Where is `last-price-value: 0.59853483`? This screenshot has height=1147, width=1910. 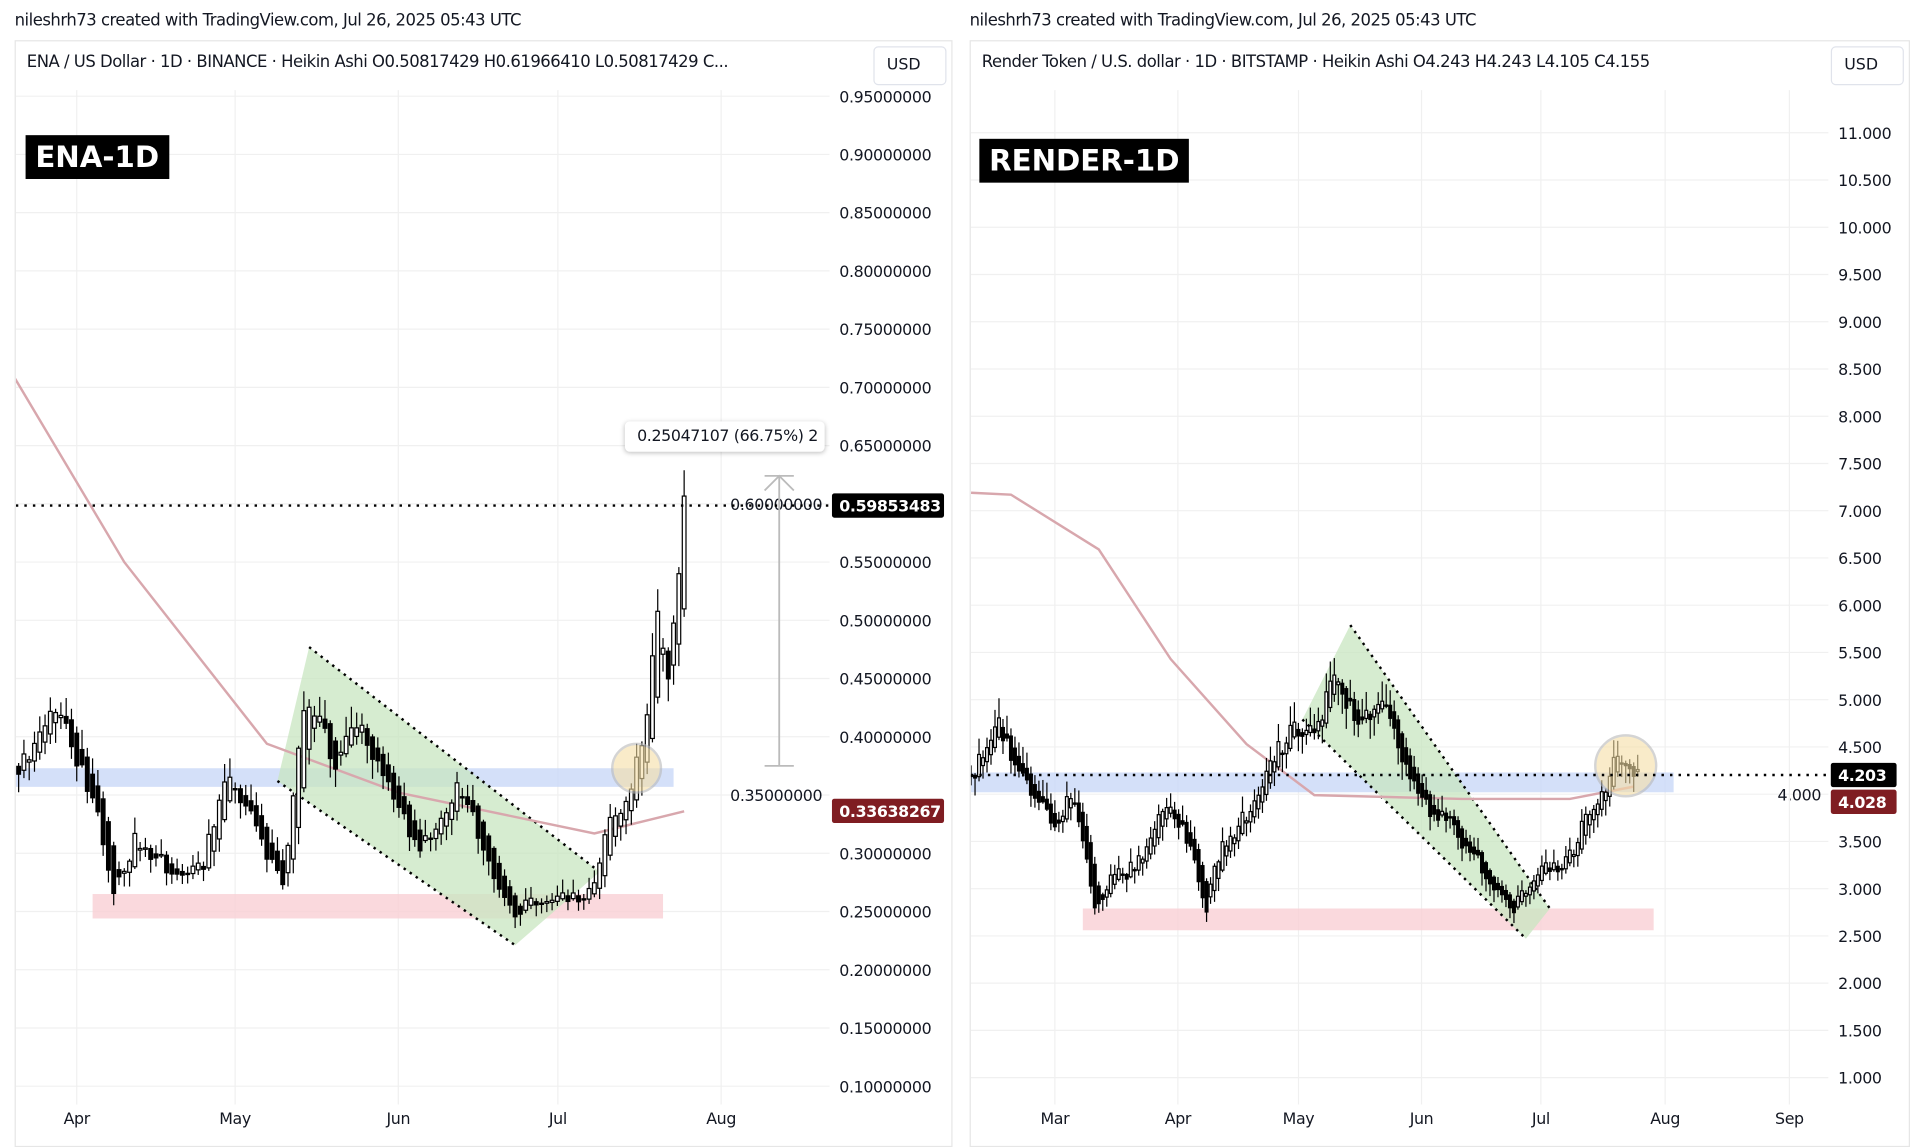 last-price-value: 0.59853483 is located at coordinates (890, 506).